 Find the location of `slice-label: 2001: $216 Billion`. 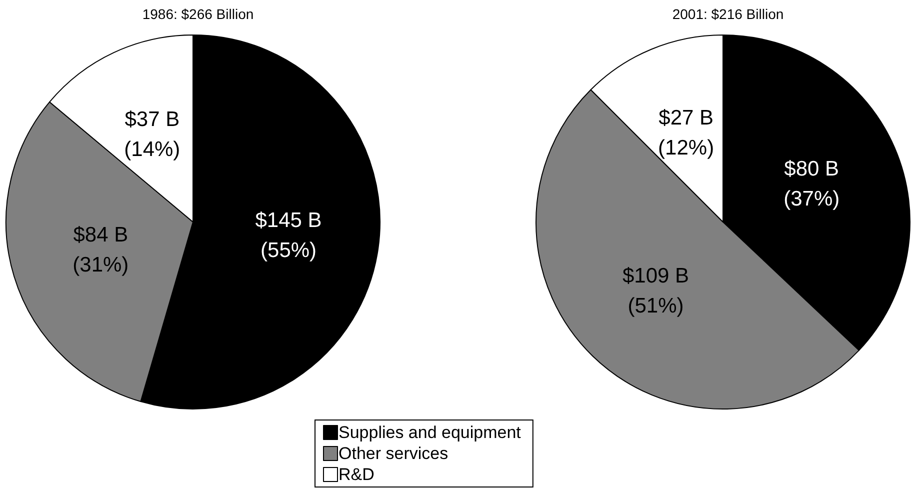

slice-label: 2001: $216 Billion is located at coordinates (728, 14).